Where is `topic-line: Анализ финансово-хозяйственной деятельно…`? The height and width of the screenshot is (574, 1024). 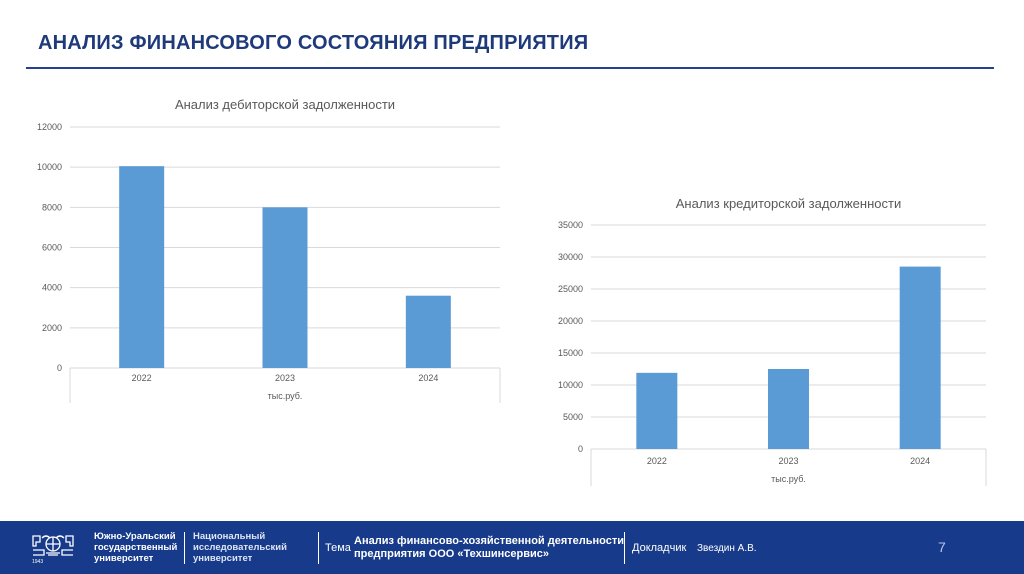 topic-line: Анализ финансово-хозяйственной деятельно… is located at coordinates (489, 541).